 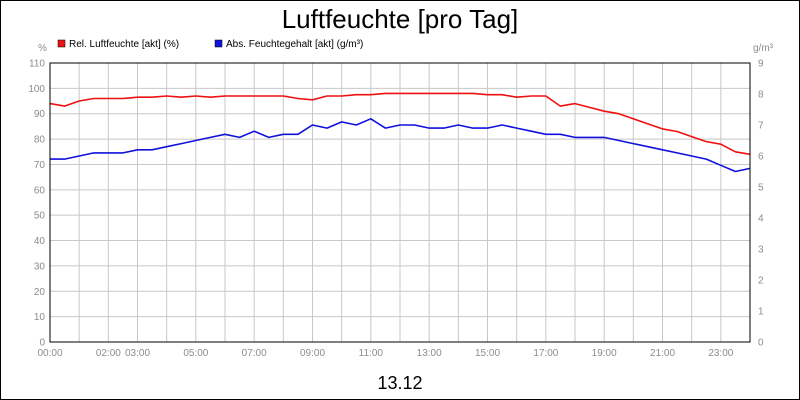 What do you see at coordinates (40, 317) in the screenshot?
I see `left-tick-label: 10` at bounding box center [40, 317].